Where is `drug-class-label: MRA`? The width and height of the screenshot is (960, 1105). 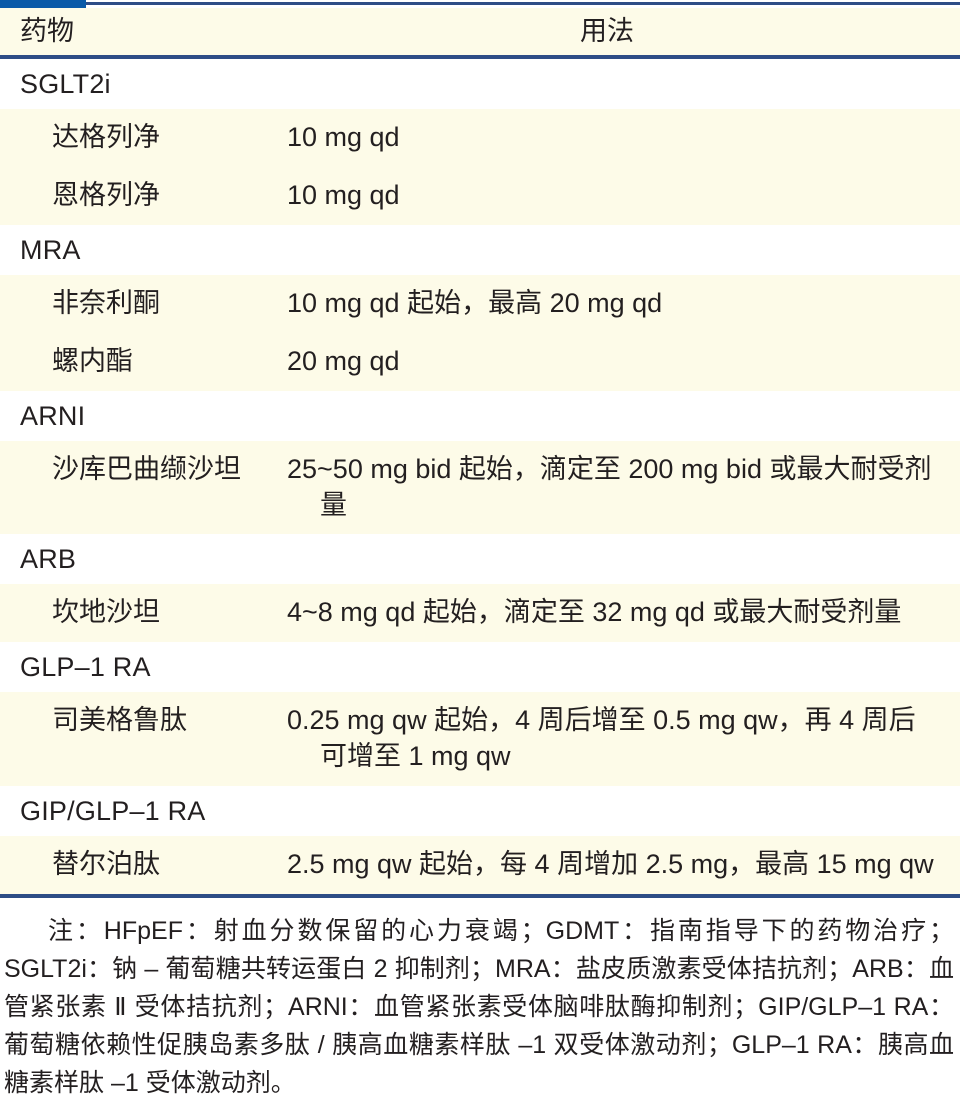 drug-class-label: MRA is located at coordinates (50, 249).